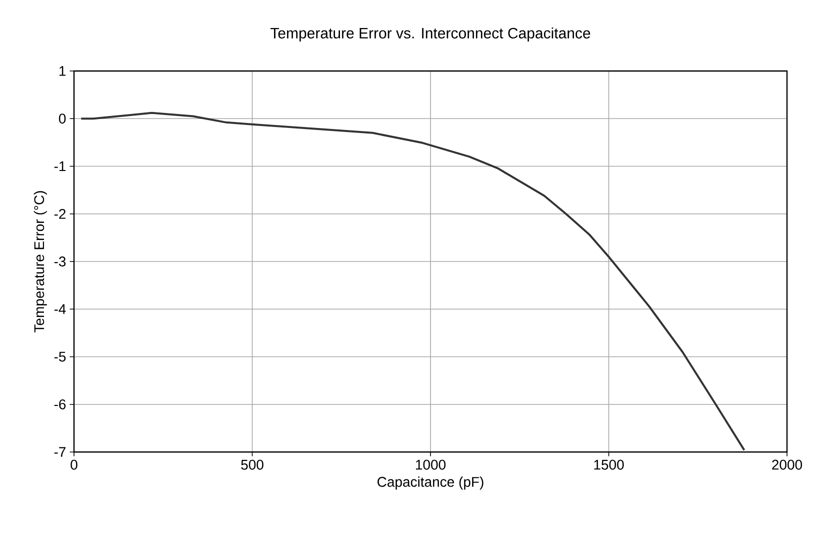 Image resolution: width=832 pixels, height=537 pixels. I want to click on y-tick-label: -2, so click(60, 213).